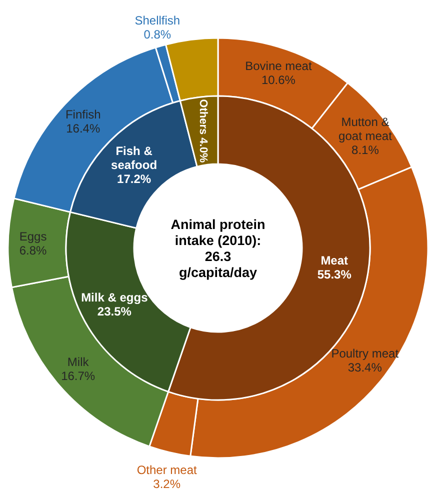 Image resolution: width=431 pixels, height=498 pixels. Describe the element at coordinates (278, 66) in the screenshot. I see `slice-label: Bovine meat` at that location.